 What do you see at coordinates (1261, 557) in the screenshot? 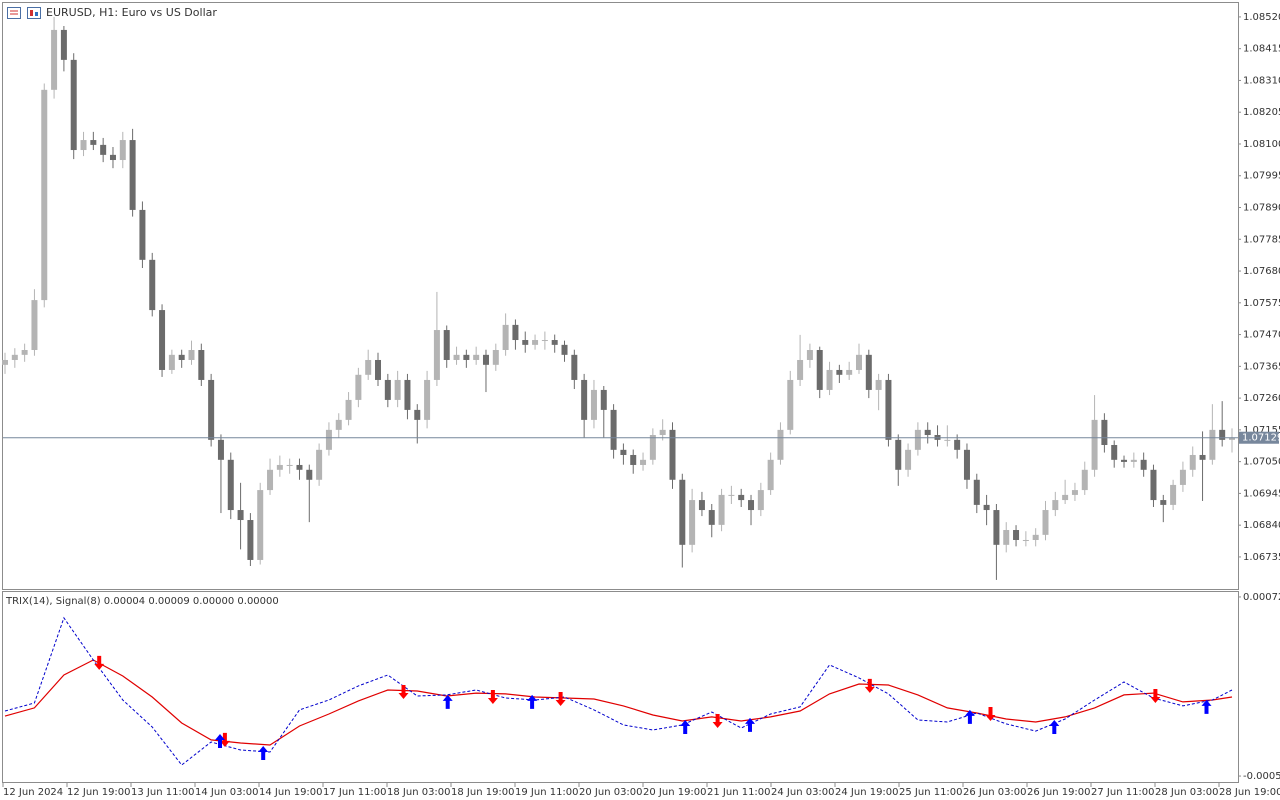
I see `y-tick-label: 1.06735` at bounding box center [1261, 557].